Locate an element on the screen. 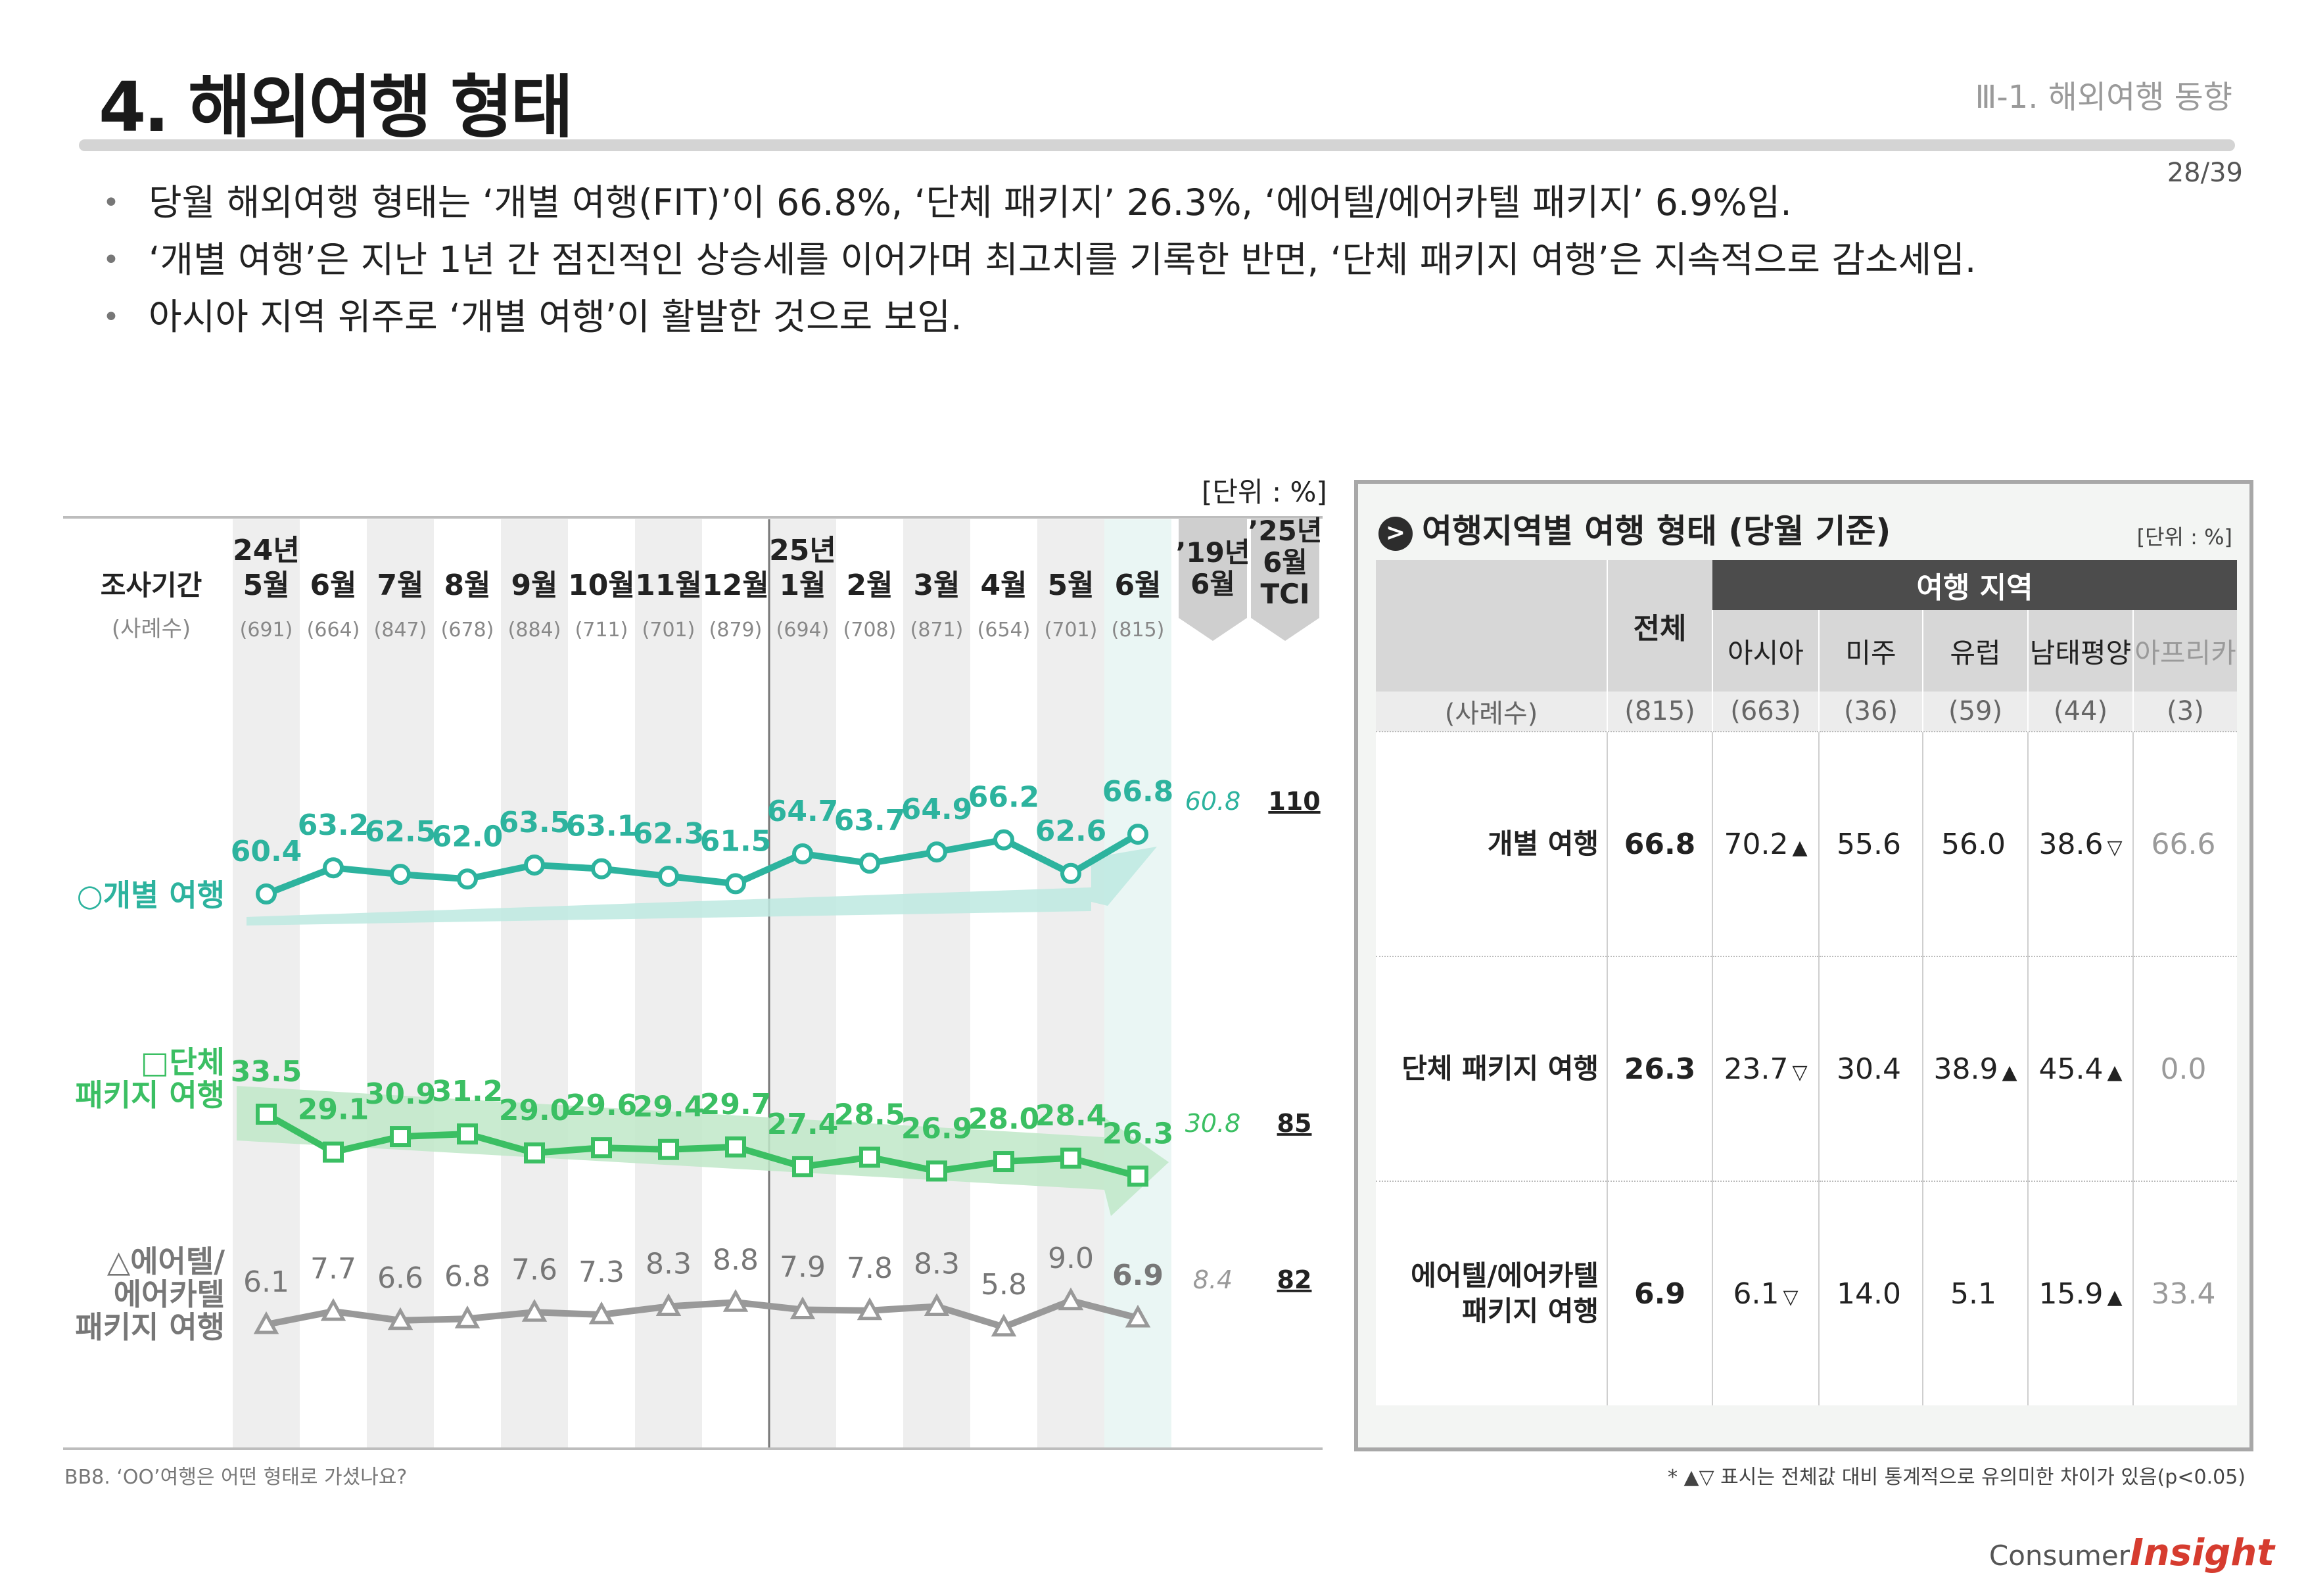 The height and width of the screenshot is (1596, 2306). month-label: 4월 is located at coordinates (1003, 585).